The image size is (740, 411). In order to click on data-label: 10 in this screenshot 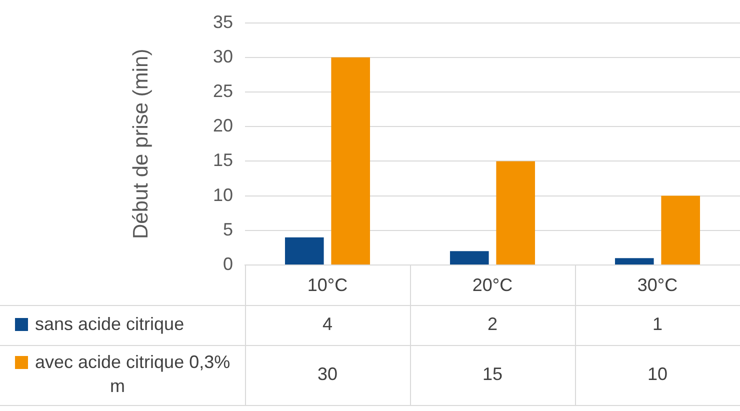, I will do `click(657, 374)`.